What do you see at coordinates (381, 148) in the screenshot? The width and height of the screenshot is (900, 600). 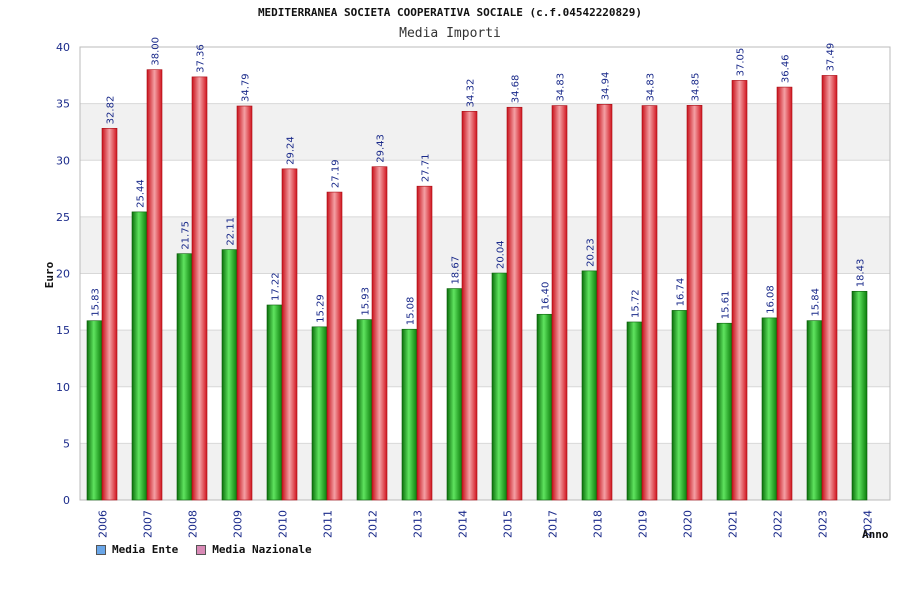 I see `data-label: 29.43` at bounding box center [381, 148].